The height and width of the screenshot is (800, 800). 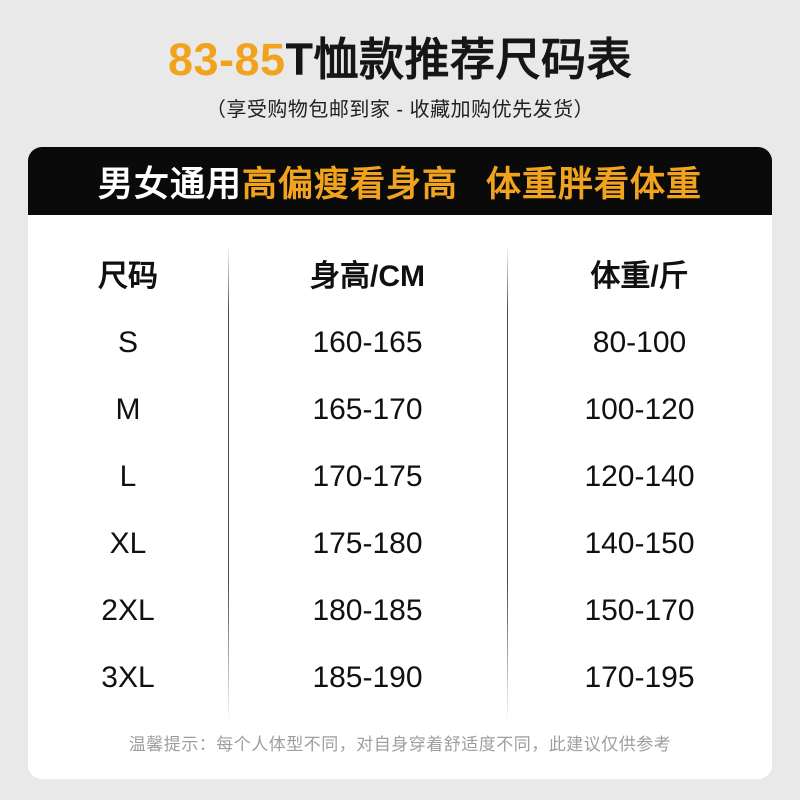 What do you see at coordinates (367, 677) in the screenshot?
I see `height-cell: 185-190` at bounding box center [367, 677].